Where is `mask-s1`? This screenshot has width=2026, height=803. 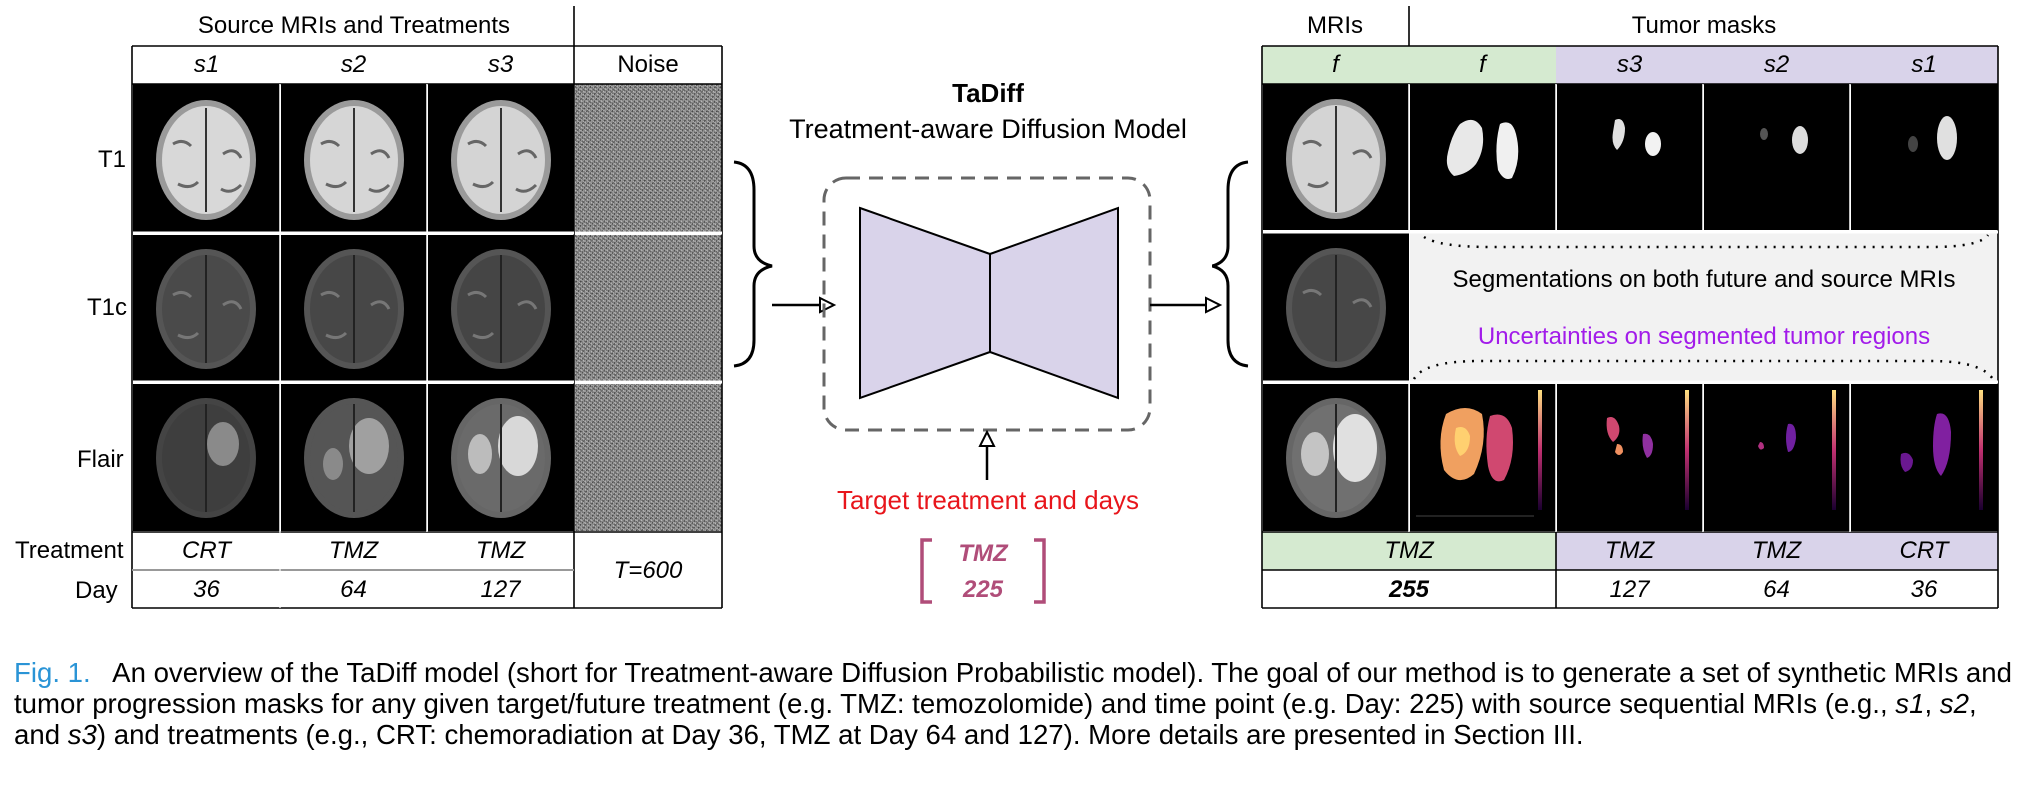
mask-s1 is located at coordinates (1924, 157).